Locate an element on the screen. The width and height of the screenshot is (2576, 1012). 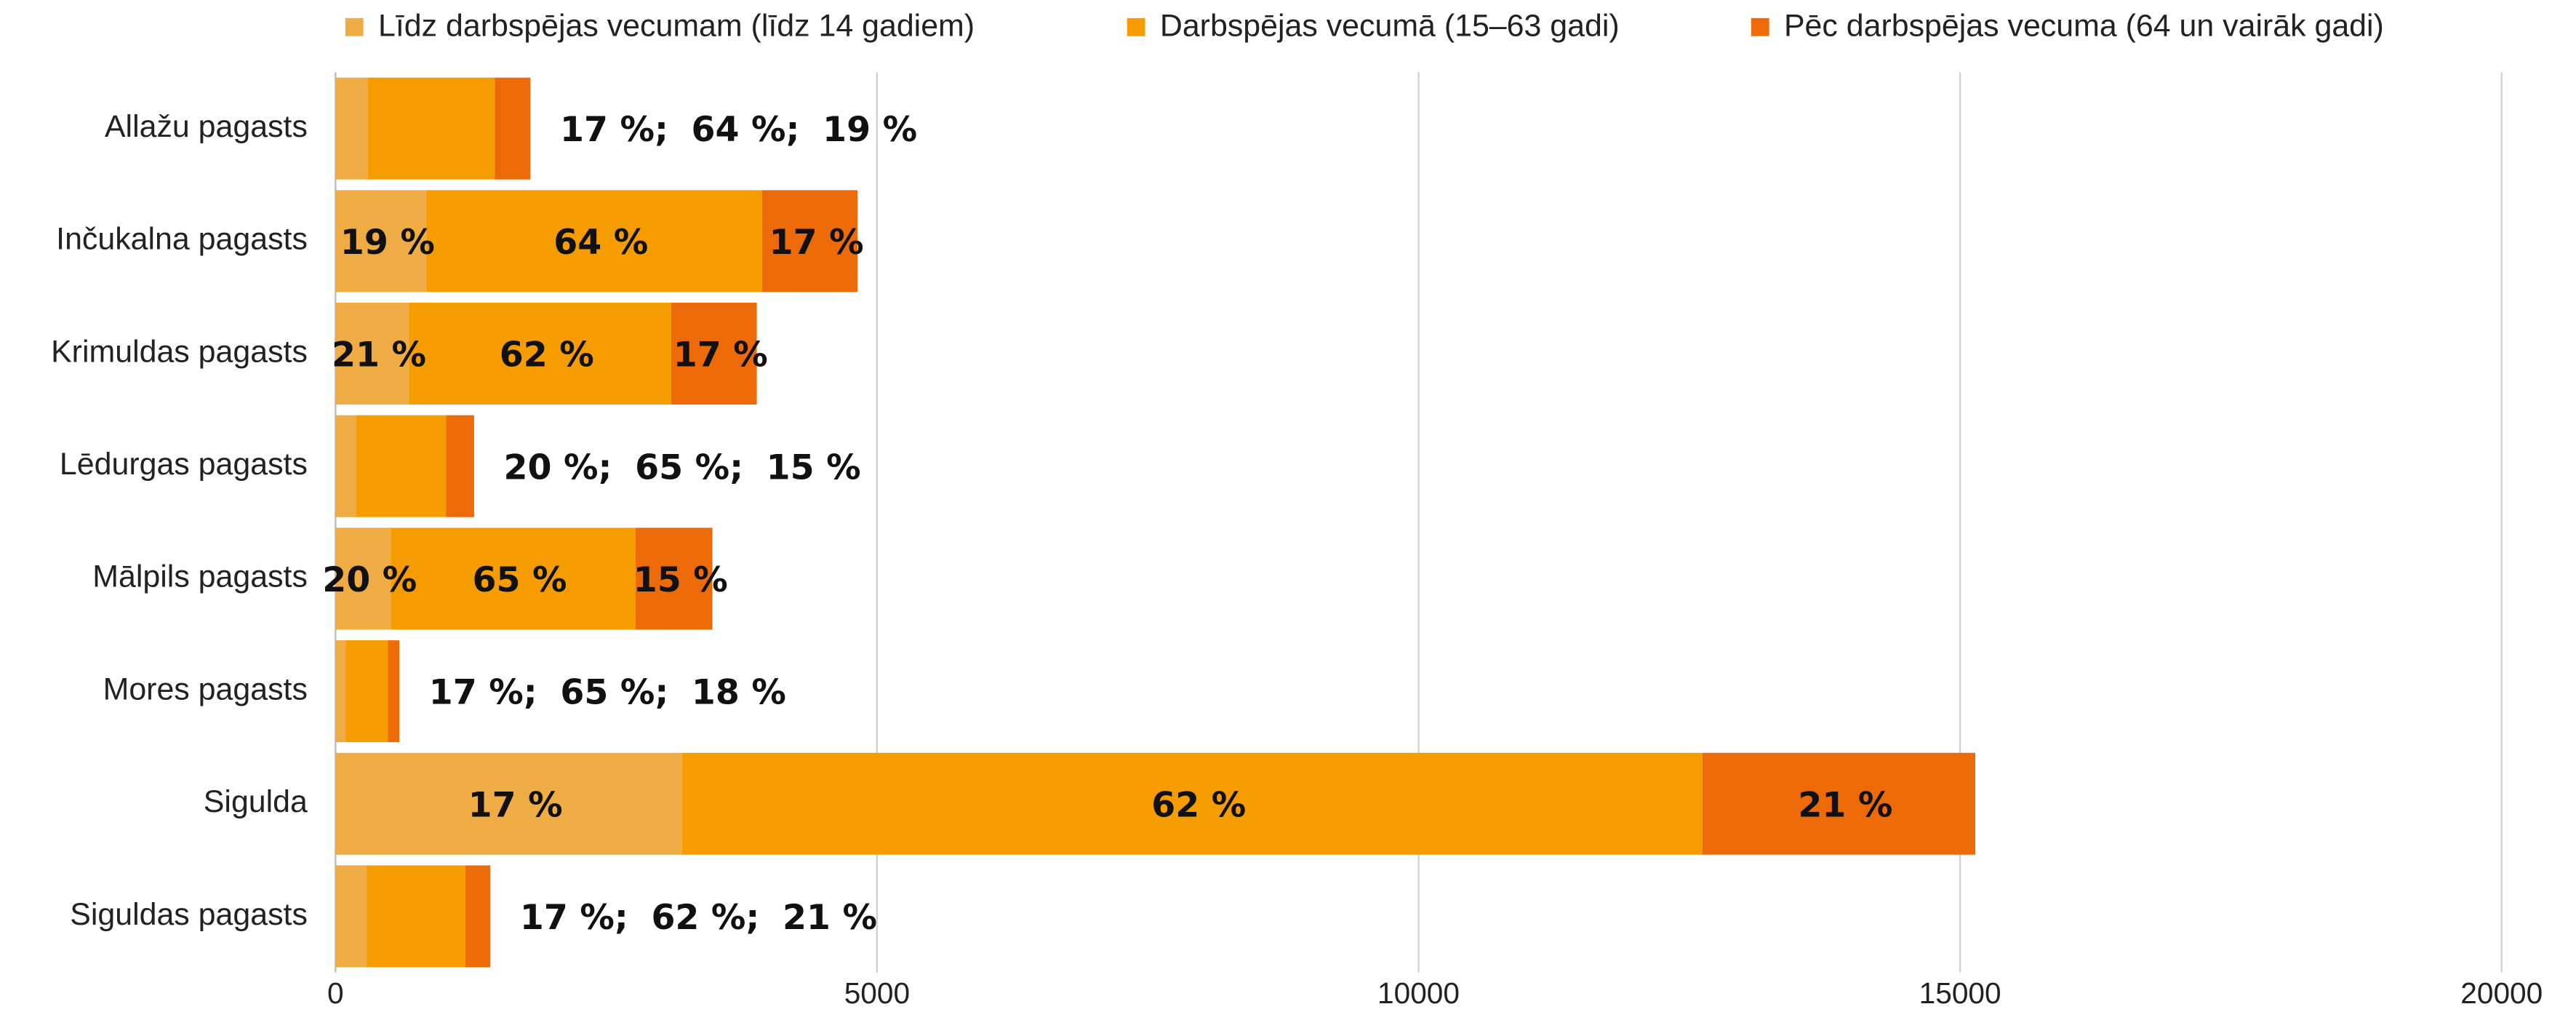
x-tick-label: 15000 is located at coordinates (1960, 993).